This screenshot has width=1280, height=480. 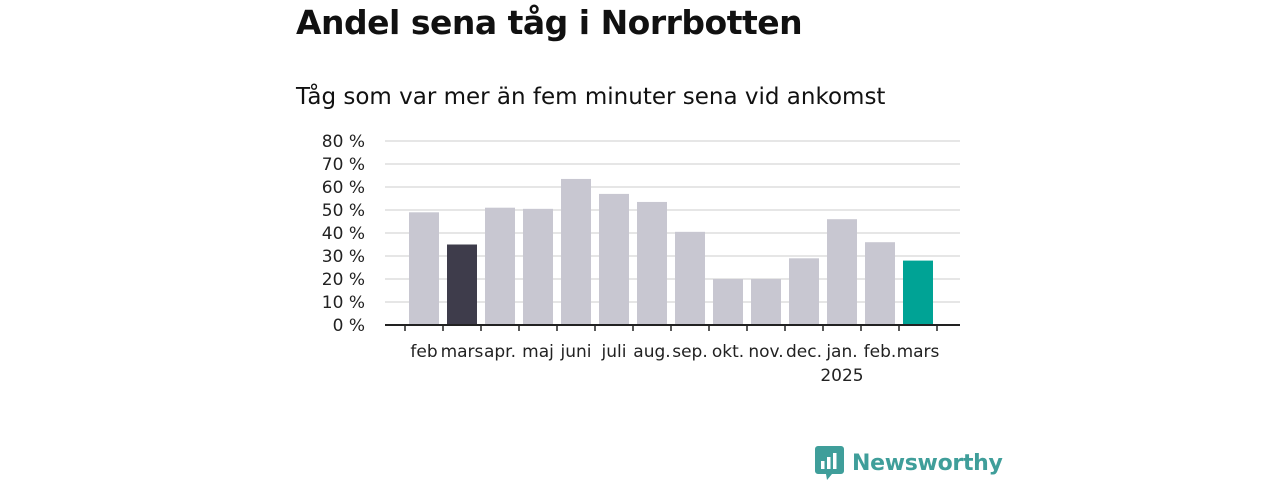 I want to click on y-tick-label: 20 %, so click(x=343, y=280).